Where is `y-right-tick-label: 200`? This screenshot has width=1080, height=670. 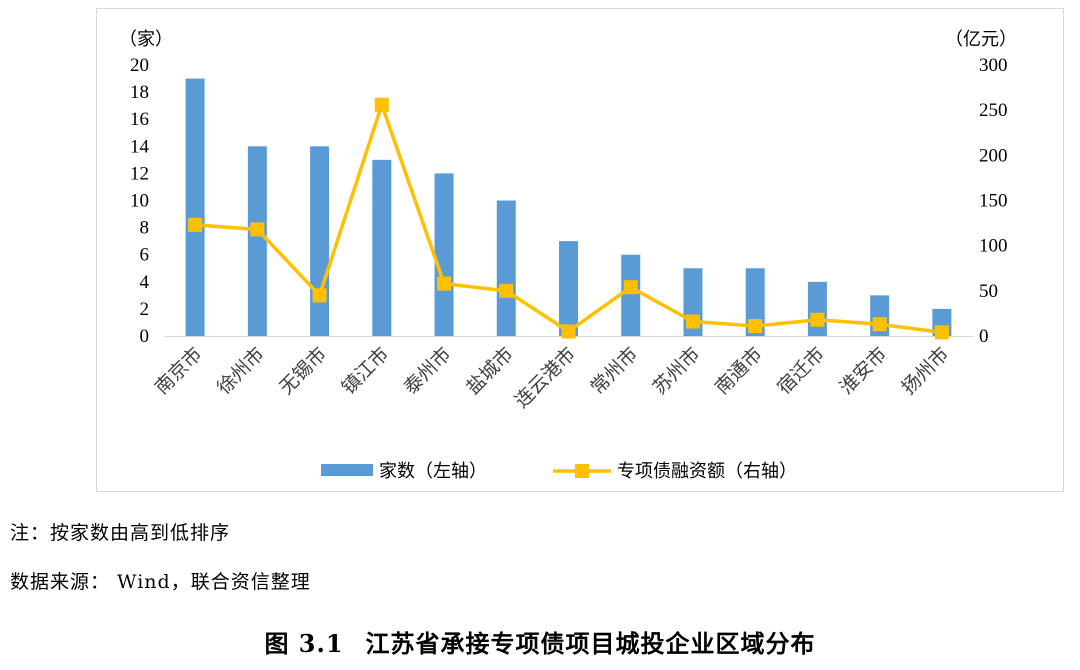
y-right-tick-label: 200 is located at coordinates (993, 155).